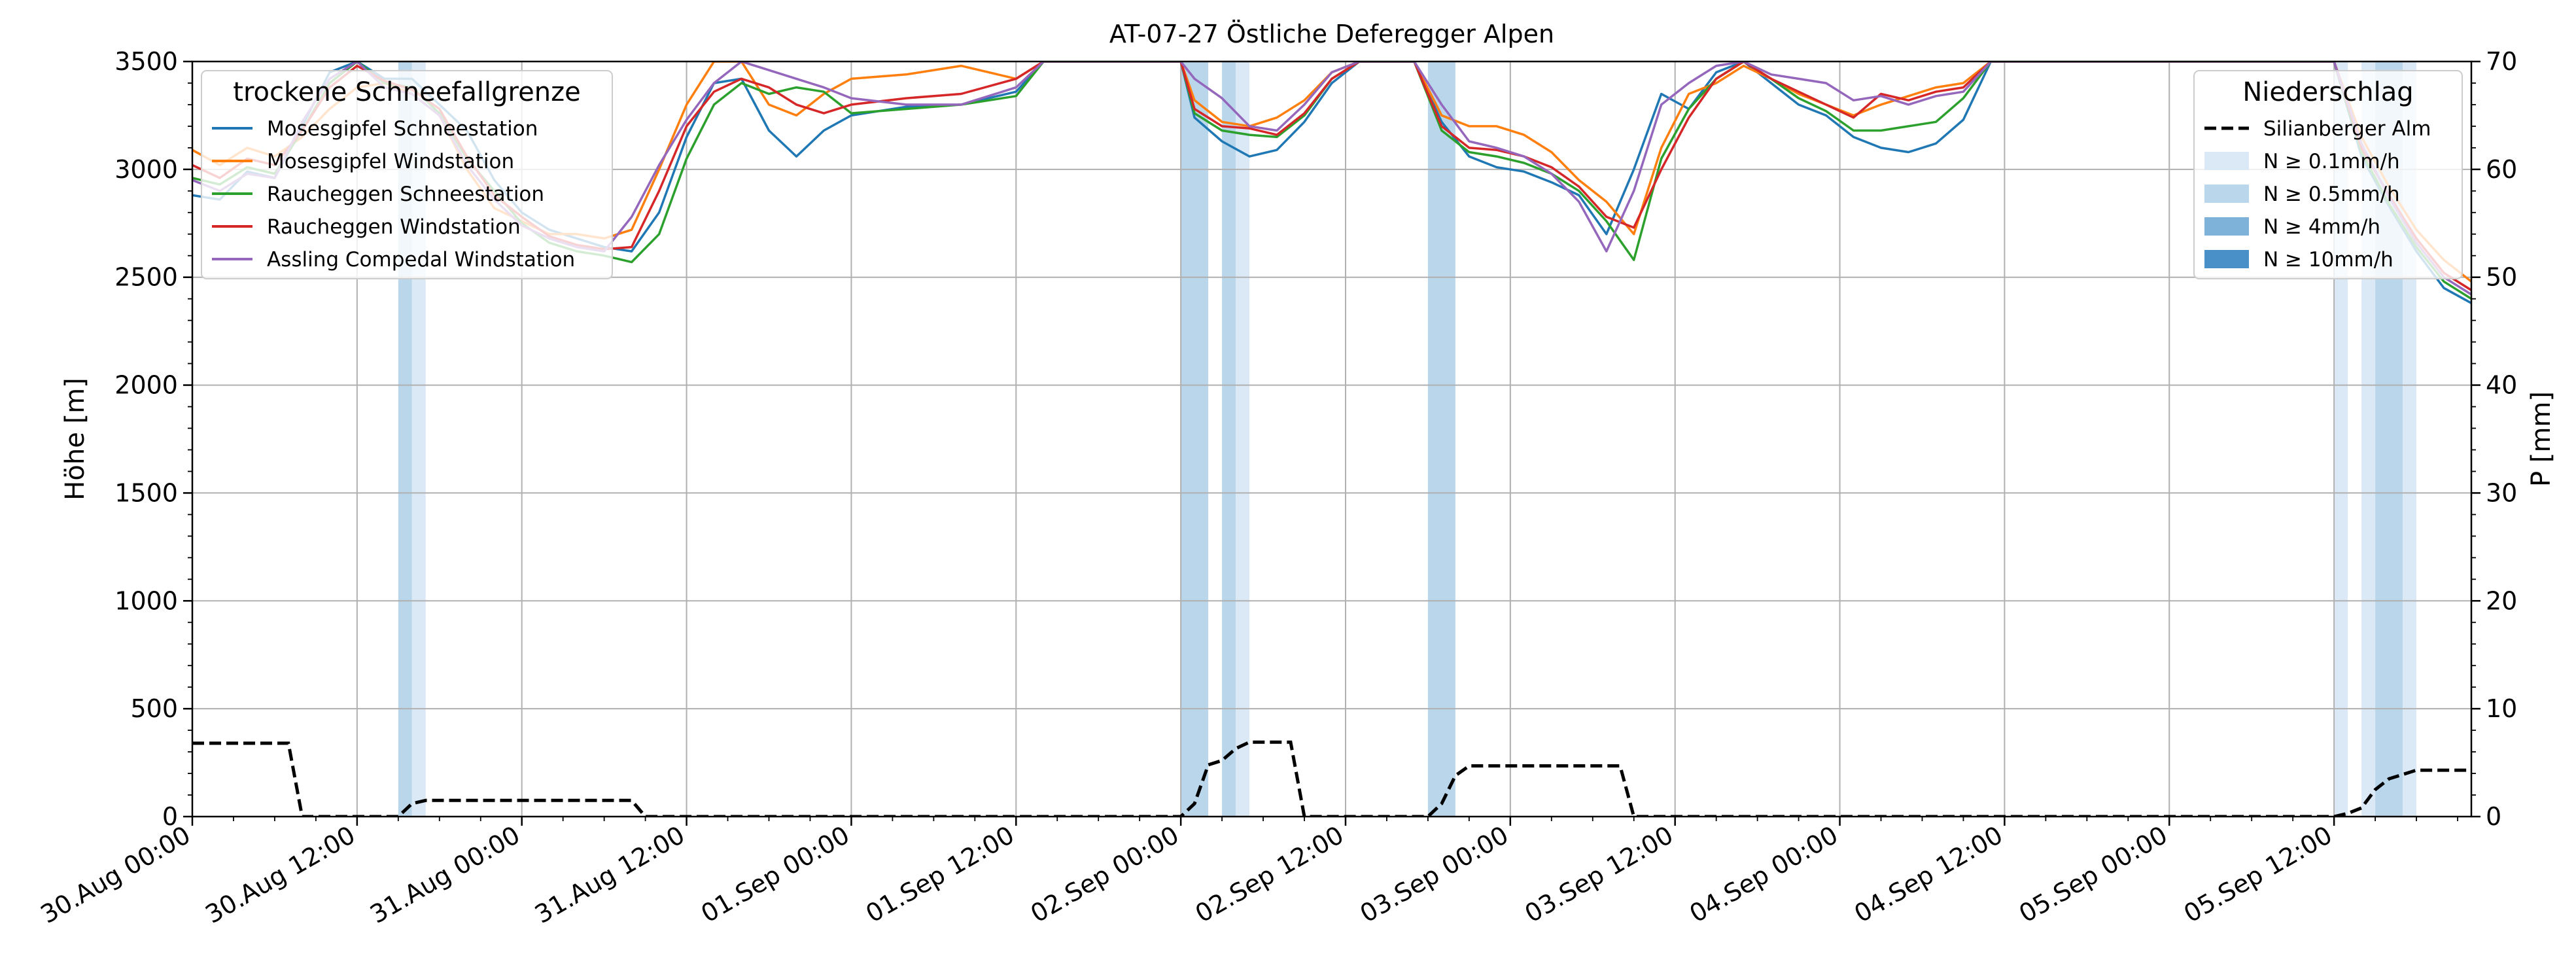 The height and width of the screenshot is (971, 2576). I want to click on y2-tick-label: 0, so click(2493, 817).